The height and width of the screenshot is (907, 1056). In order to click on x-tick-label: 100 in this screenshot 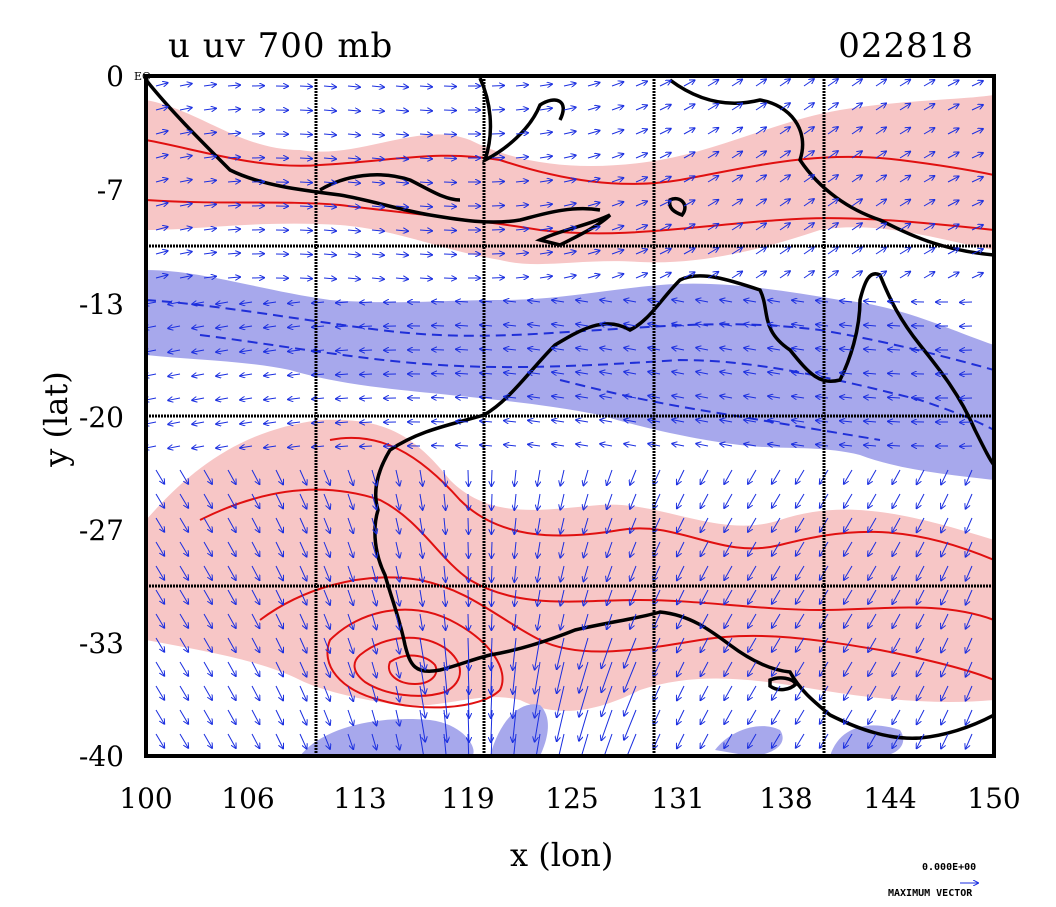, I will do `click(146, 798)`.